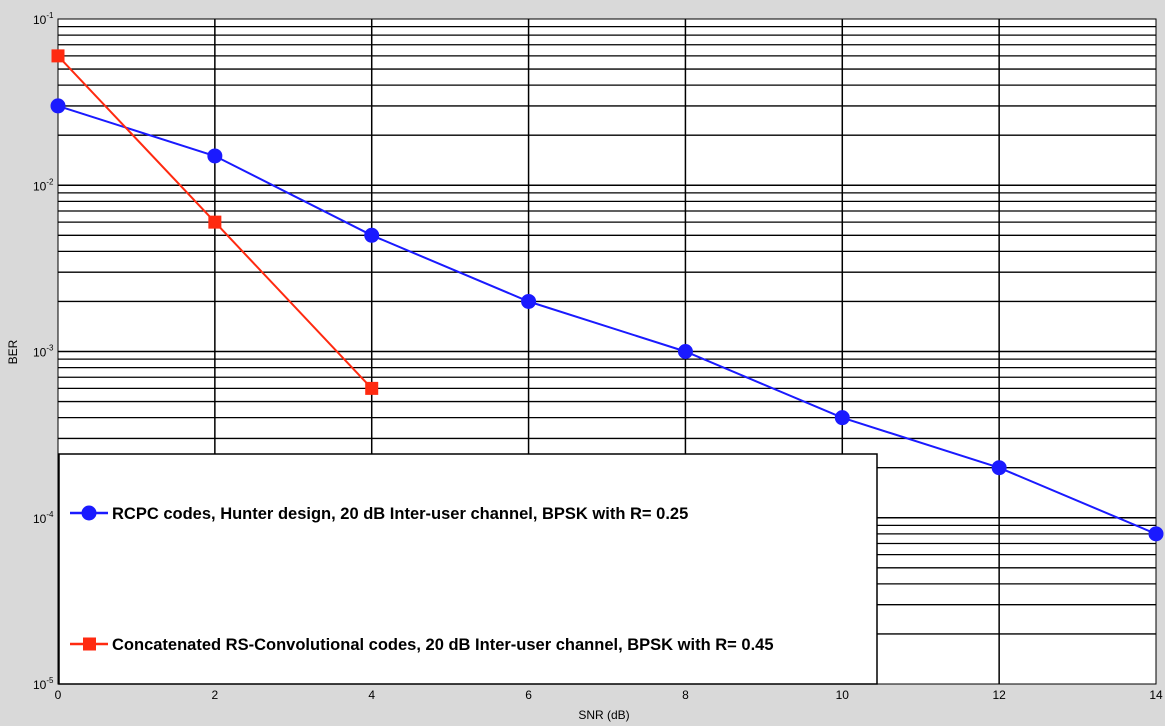 The width and height of the screenshot is (1165, 726). I want to click on legend-marker-square, so click(89, 644).